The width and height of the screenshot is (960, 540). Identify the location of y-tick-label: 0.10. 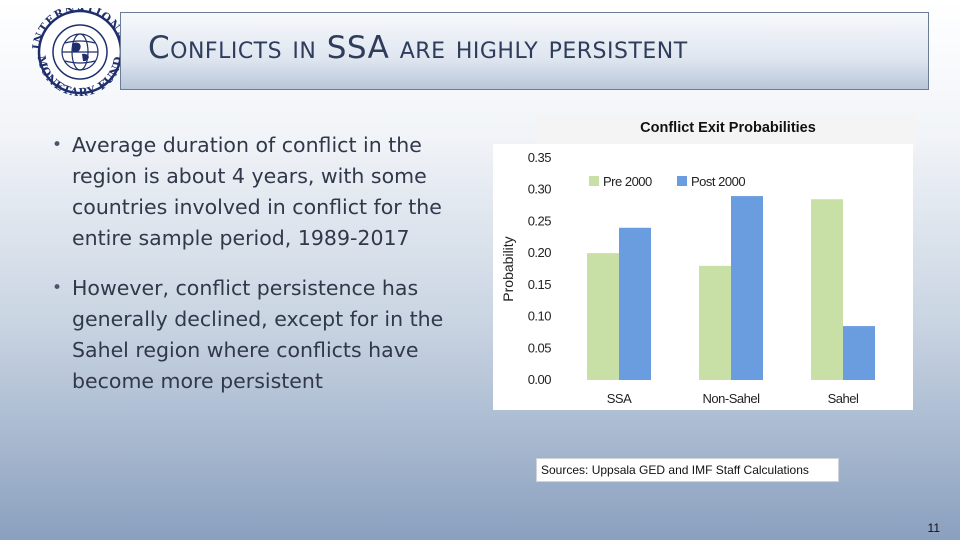
(540, 316).